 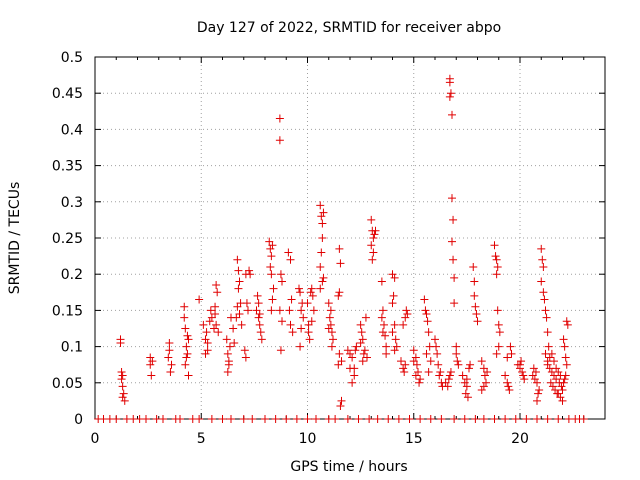 I want to click on y-tick-label: 0.1, so click(x=72, y=348).